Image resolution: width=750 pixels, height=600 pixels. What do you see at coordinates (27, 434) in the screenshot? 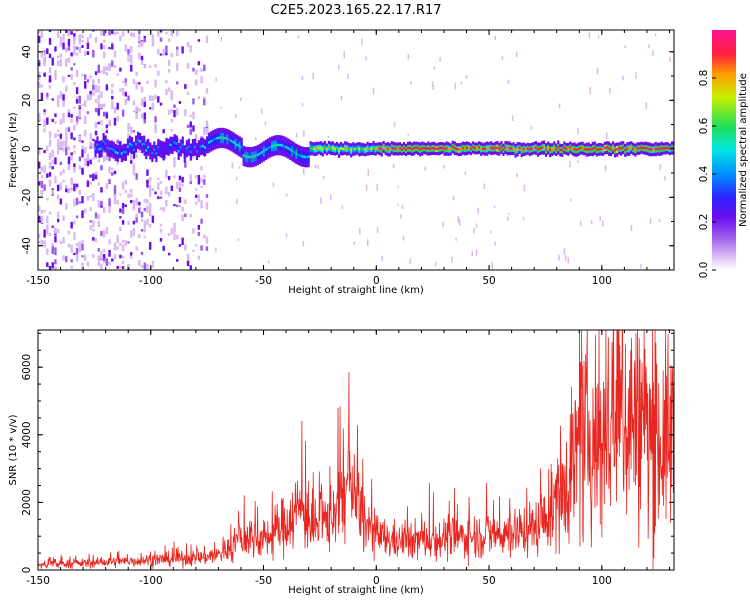
I see `snr-ytick-label: 4000` at bounding box center [27, 434].